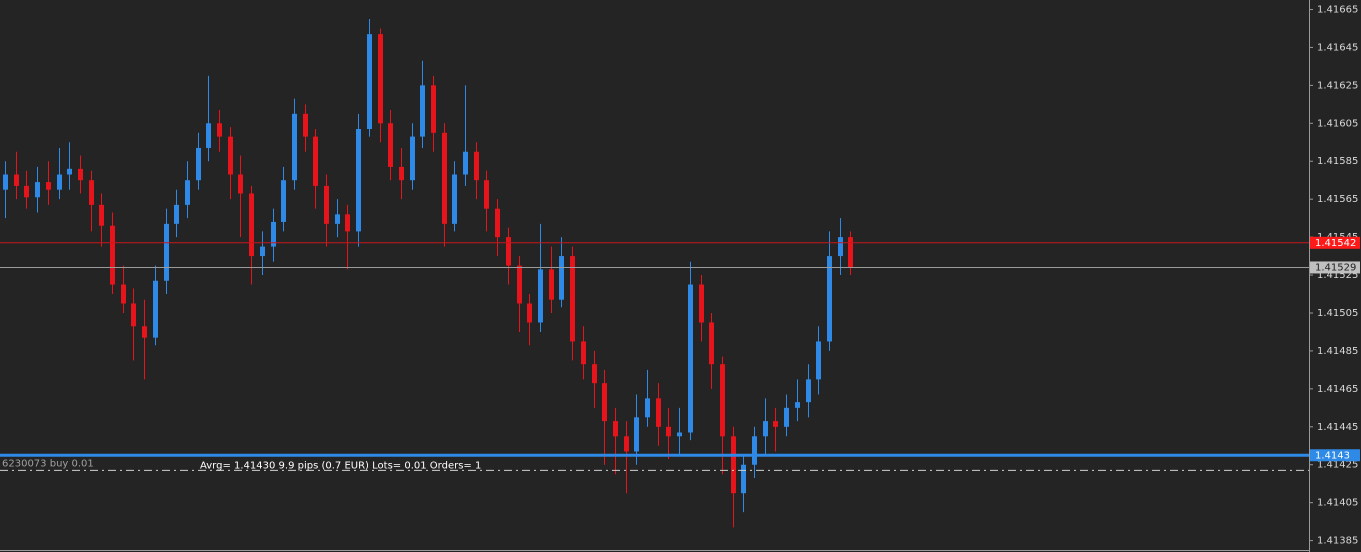 The height and width of the screenshot is (552, 1361). Describe the element at coordinates (1337, 161) in the screenshot. I see `y-tick-label: 1.41585` at that location.